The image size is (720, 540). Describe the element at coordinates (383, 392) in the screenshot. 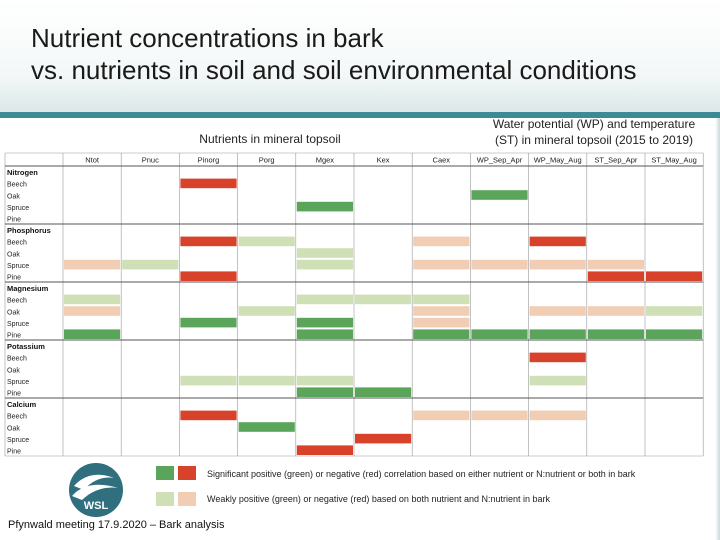

I see `cell-potassium-pine-kex` at that location.